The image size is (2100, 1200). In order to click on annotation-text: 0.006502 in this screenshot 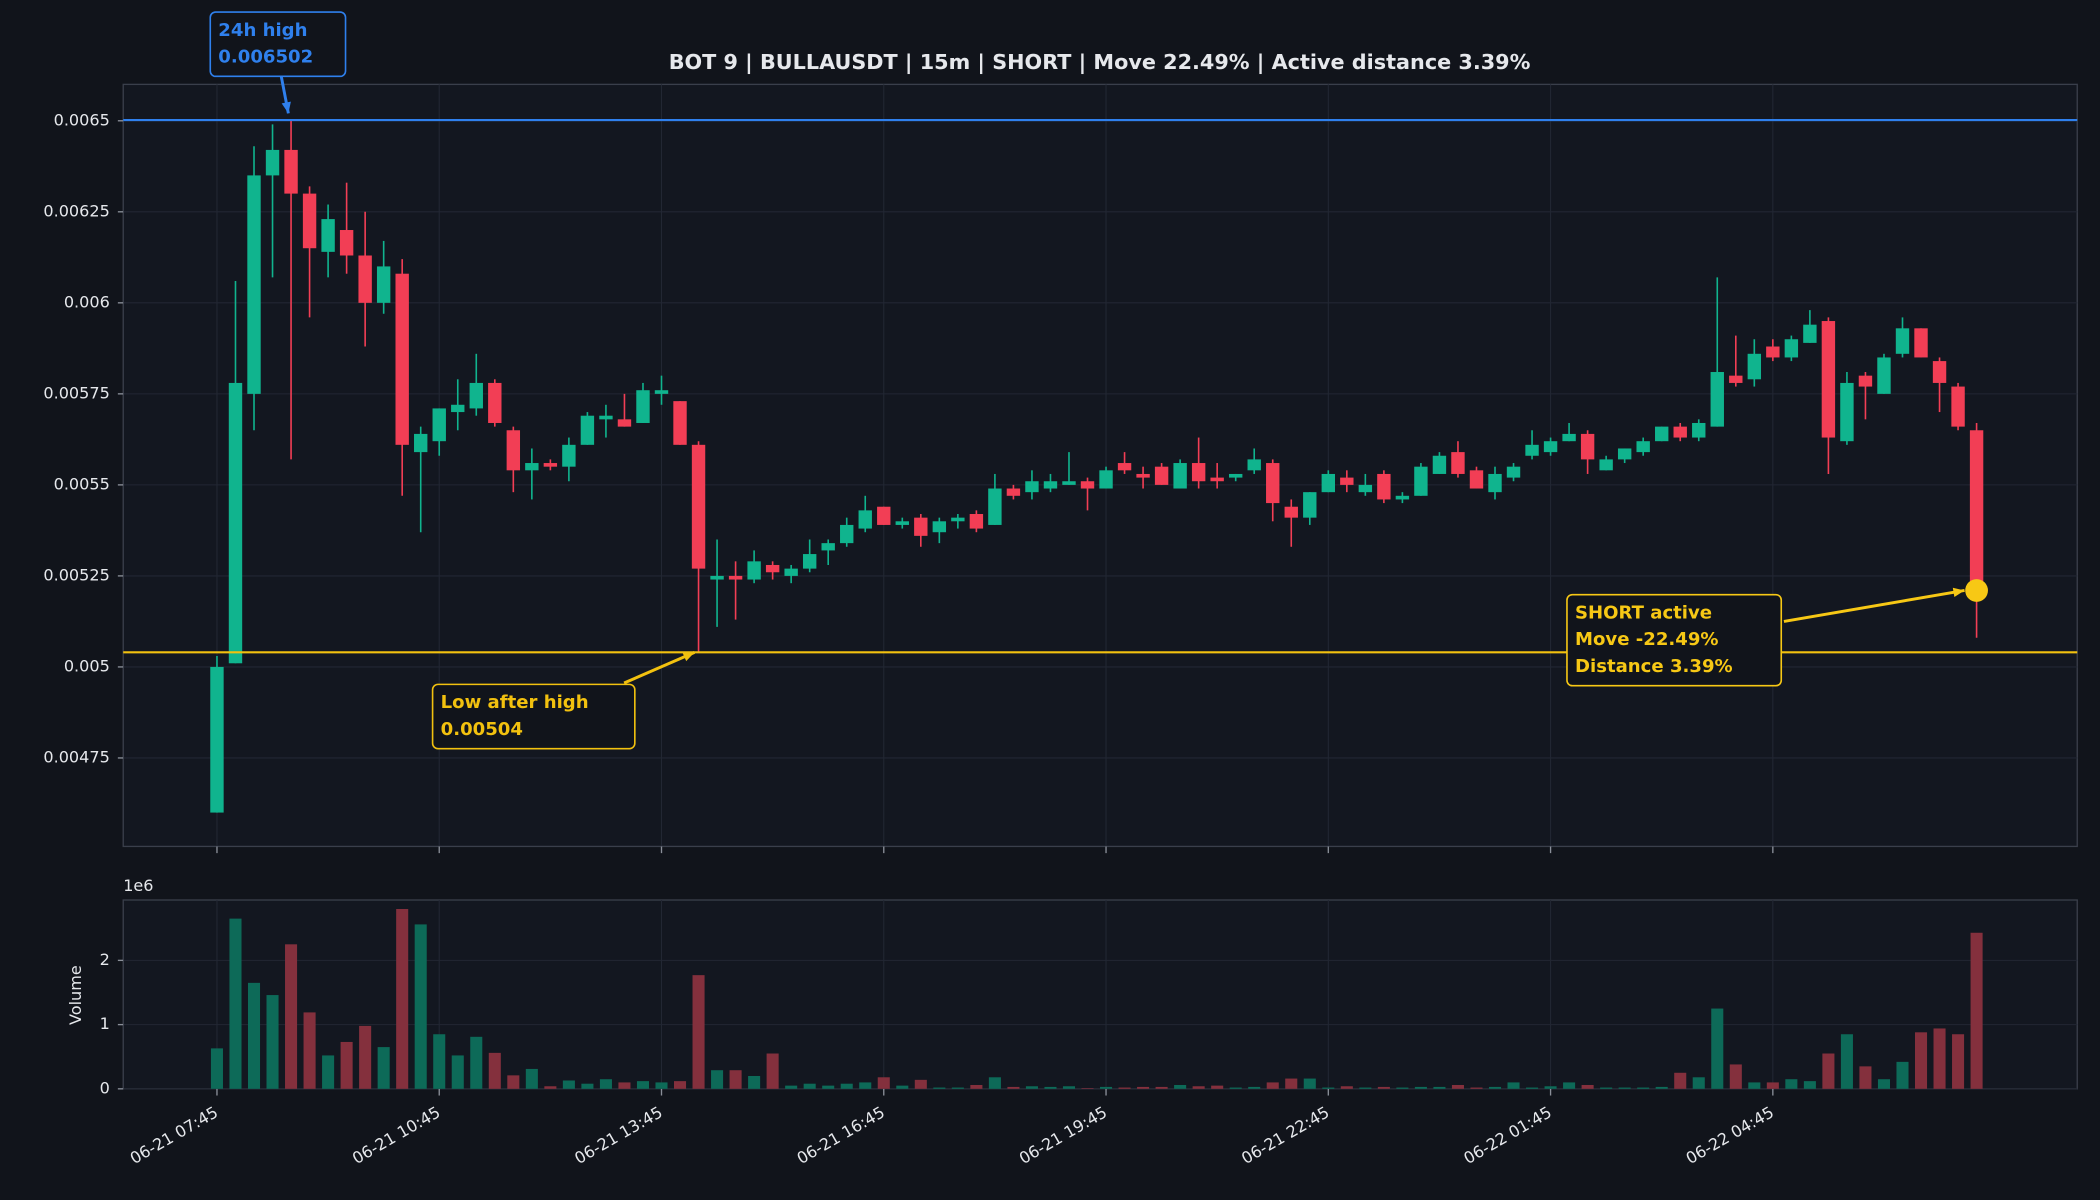, I will do `click(265, 57)`.